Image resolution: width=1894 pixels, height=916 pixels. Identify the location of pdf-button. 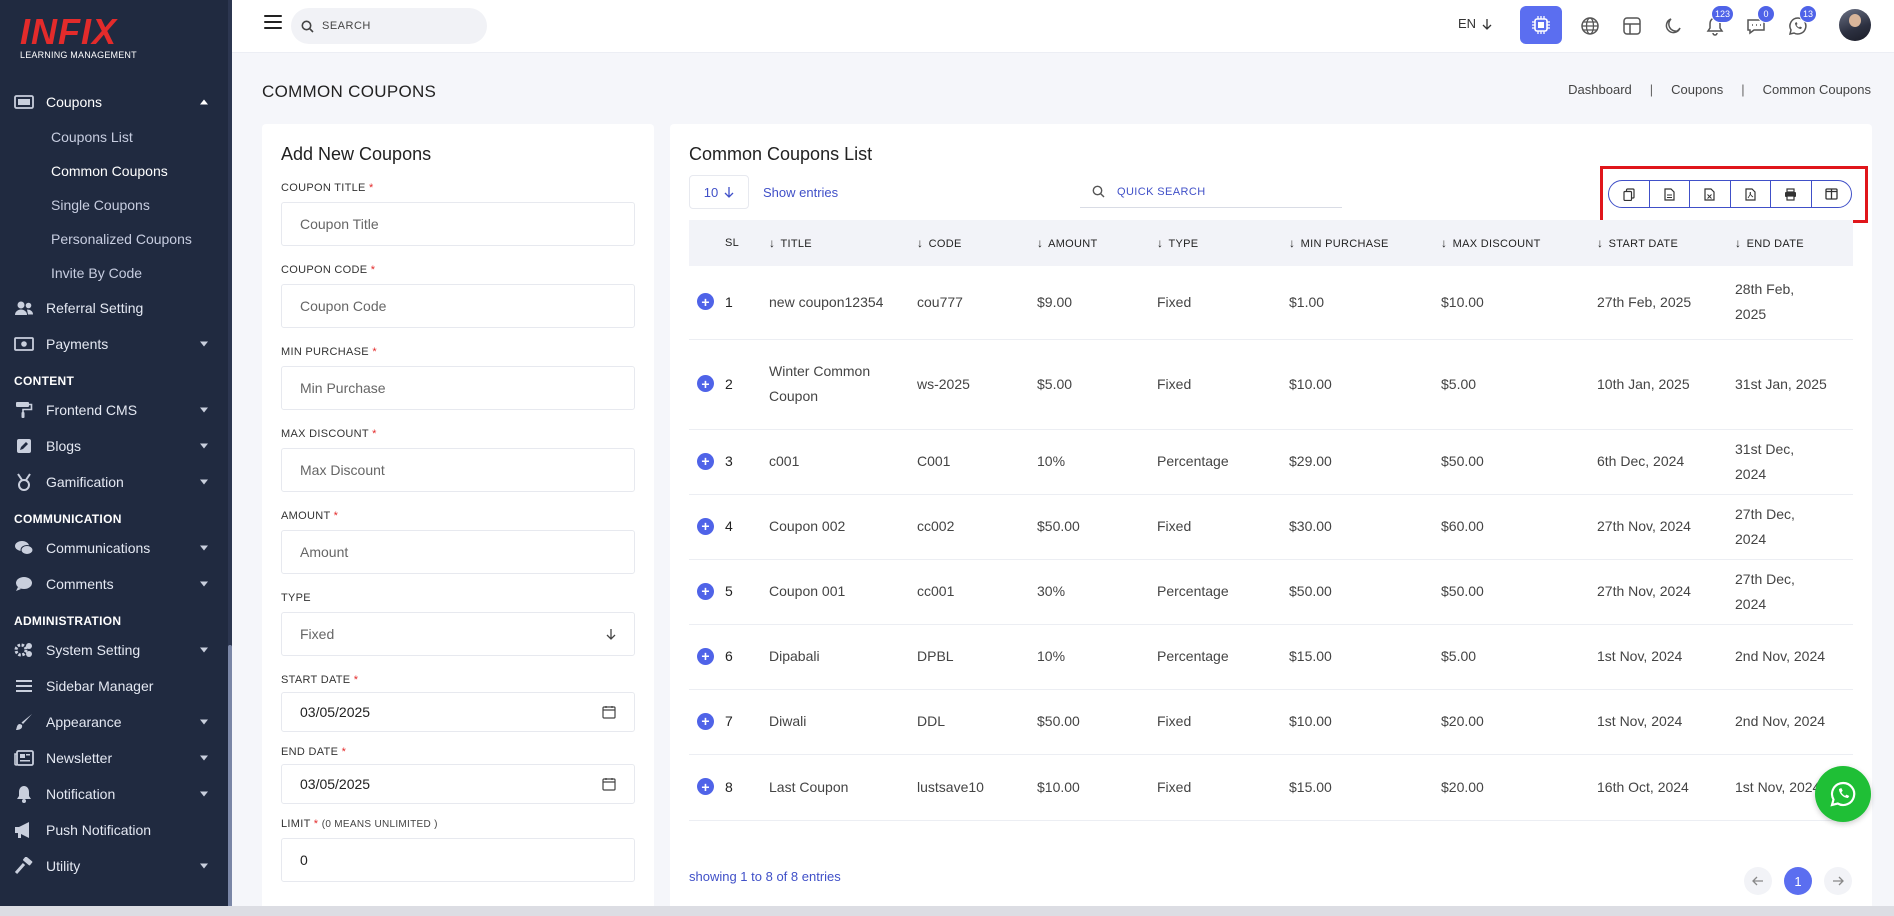
(1751, 194).